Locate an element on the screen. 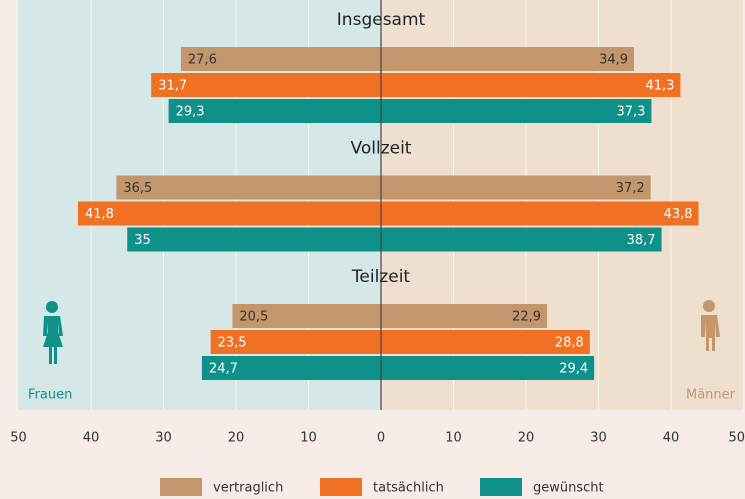  value-label: 34,9 is located at coordinates (613, 60).